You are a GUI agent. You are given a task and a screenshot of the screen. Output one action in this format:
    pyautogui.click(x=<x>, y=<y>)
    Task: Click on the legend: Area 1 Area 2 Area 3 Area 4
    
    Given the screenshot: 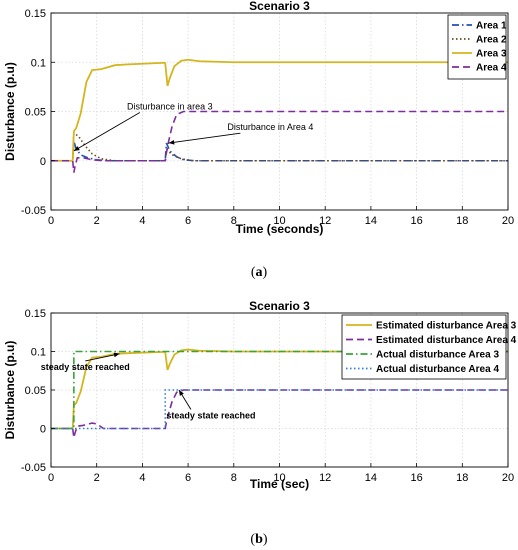 What is the action you would take?
    pyautogui.click(x=477, y=47)
    